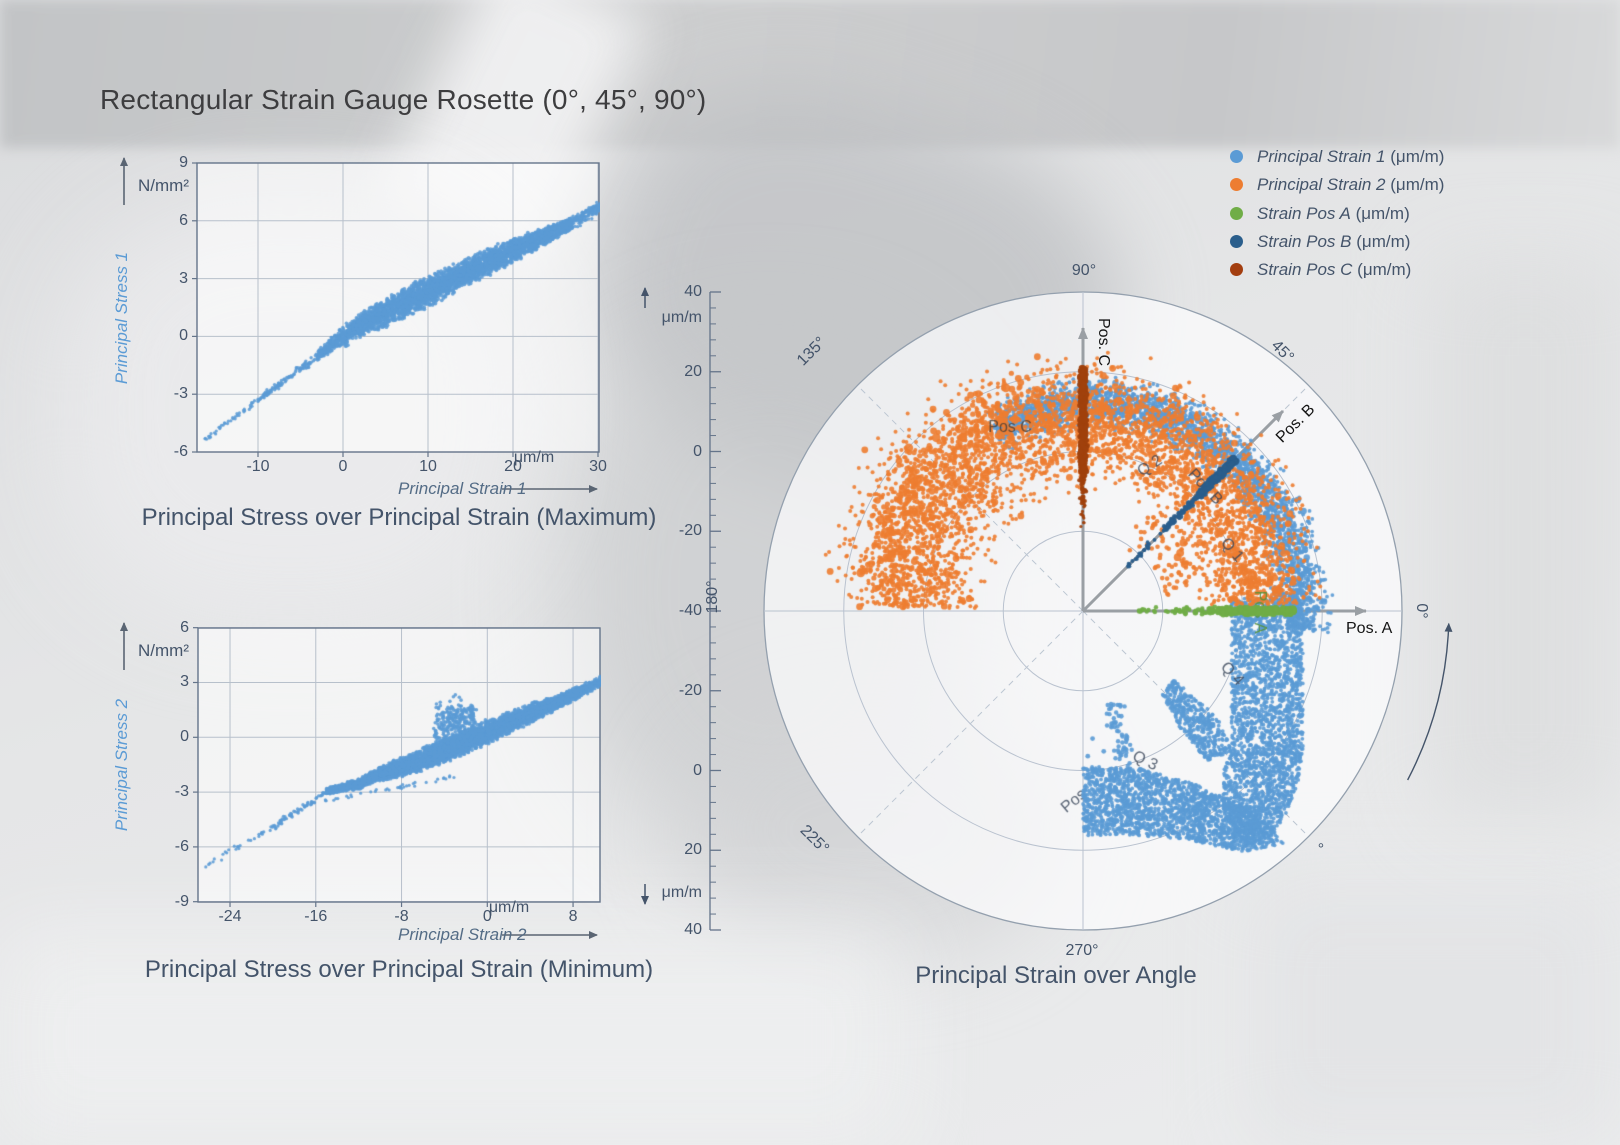 This screenshot has height=1145, width=1620. I want to click on scatter-canvas-min, so click(399, 765).